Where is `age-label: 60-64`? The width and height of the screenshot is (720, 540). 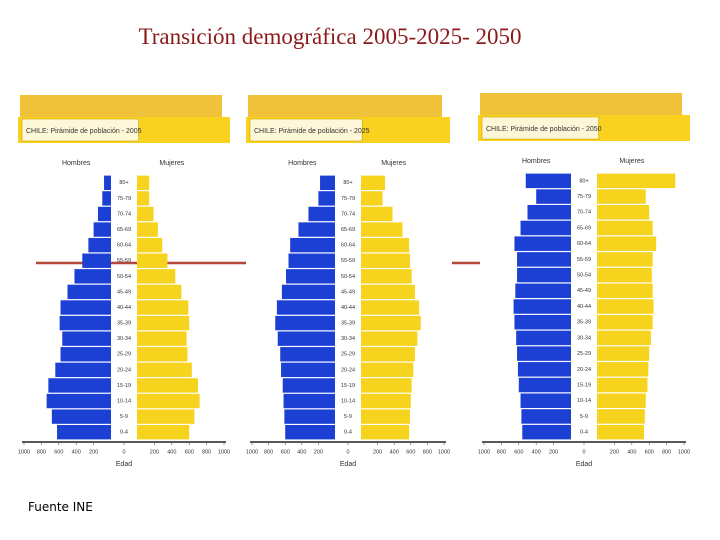 age-label: 60-64 is located at coordinates (348, 246).